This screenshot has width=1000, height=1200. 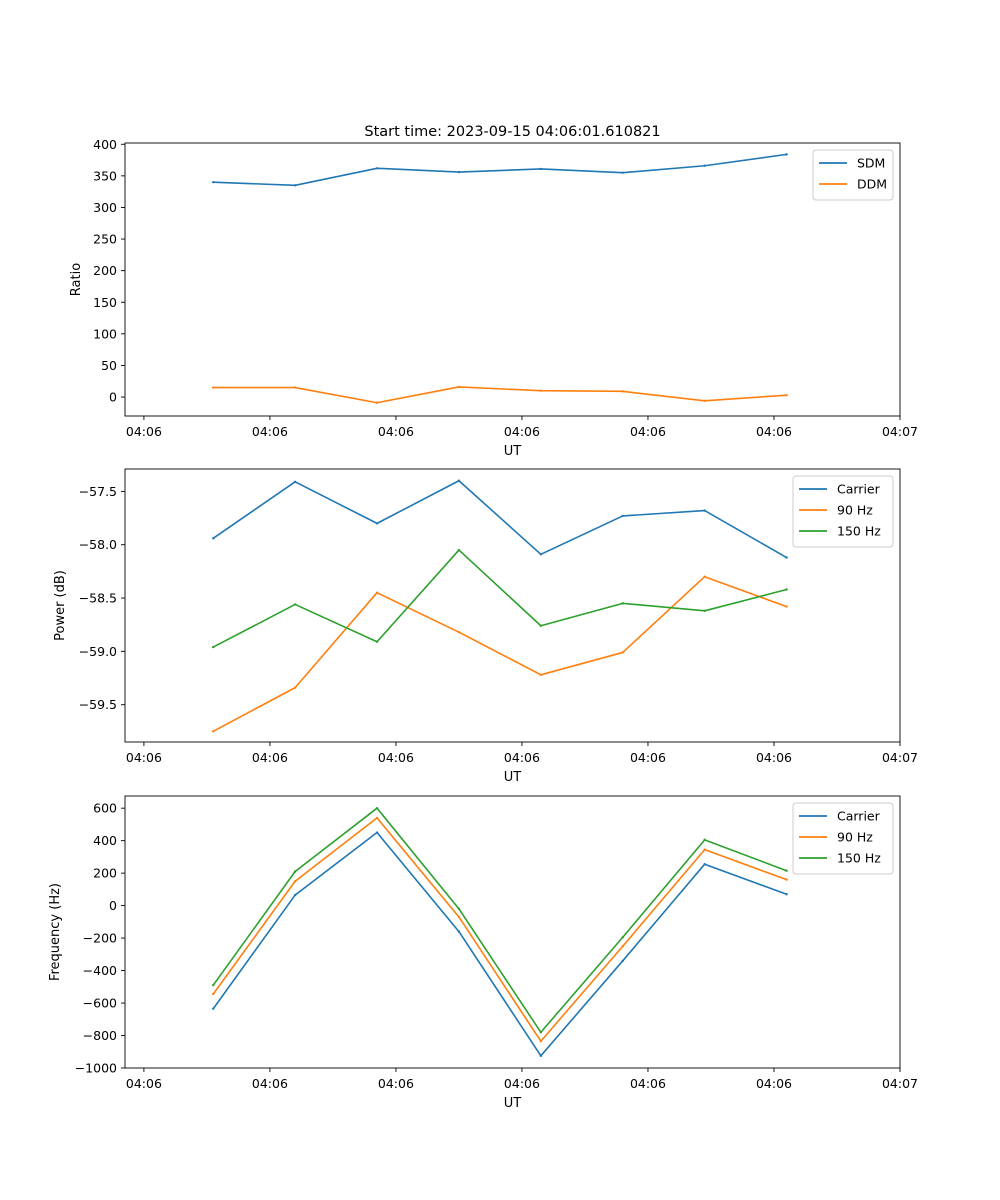 I want to click on legend-label-power-1: 90 Hz, so click(x=855, y=510).